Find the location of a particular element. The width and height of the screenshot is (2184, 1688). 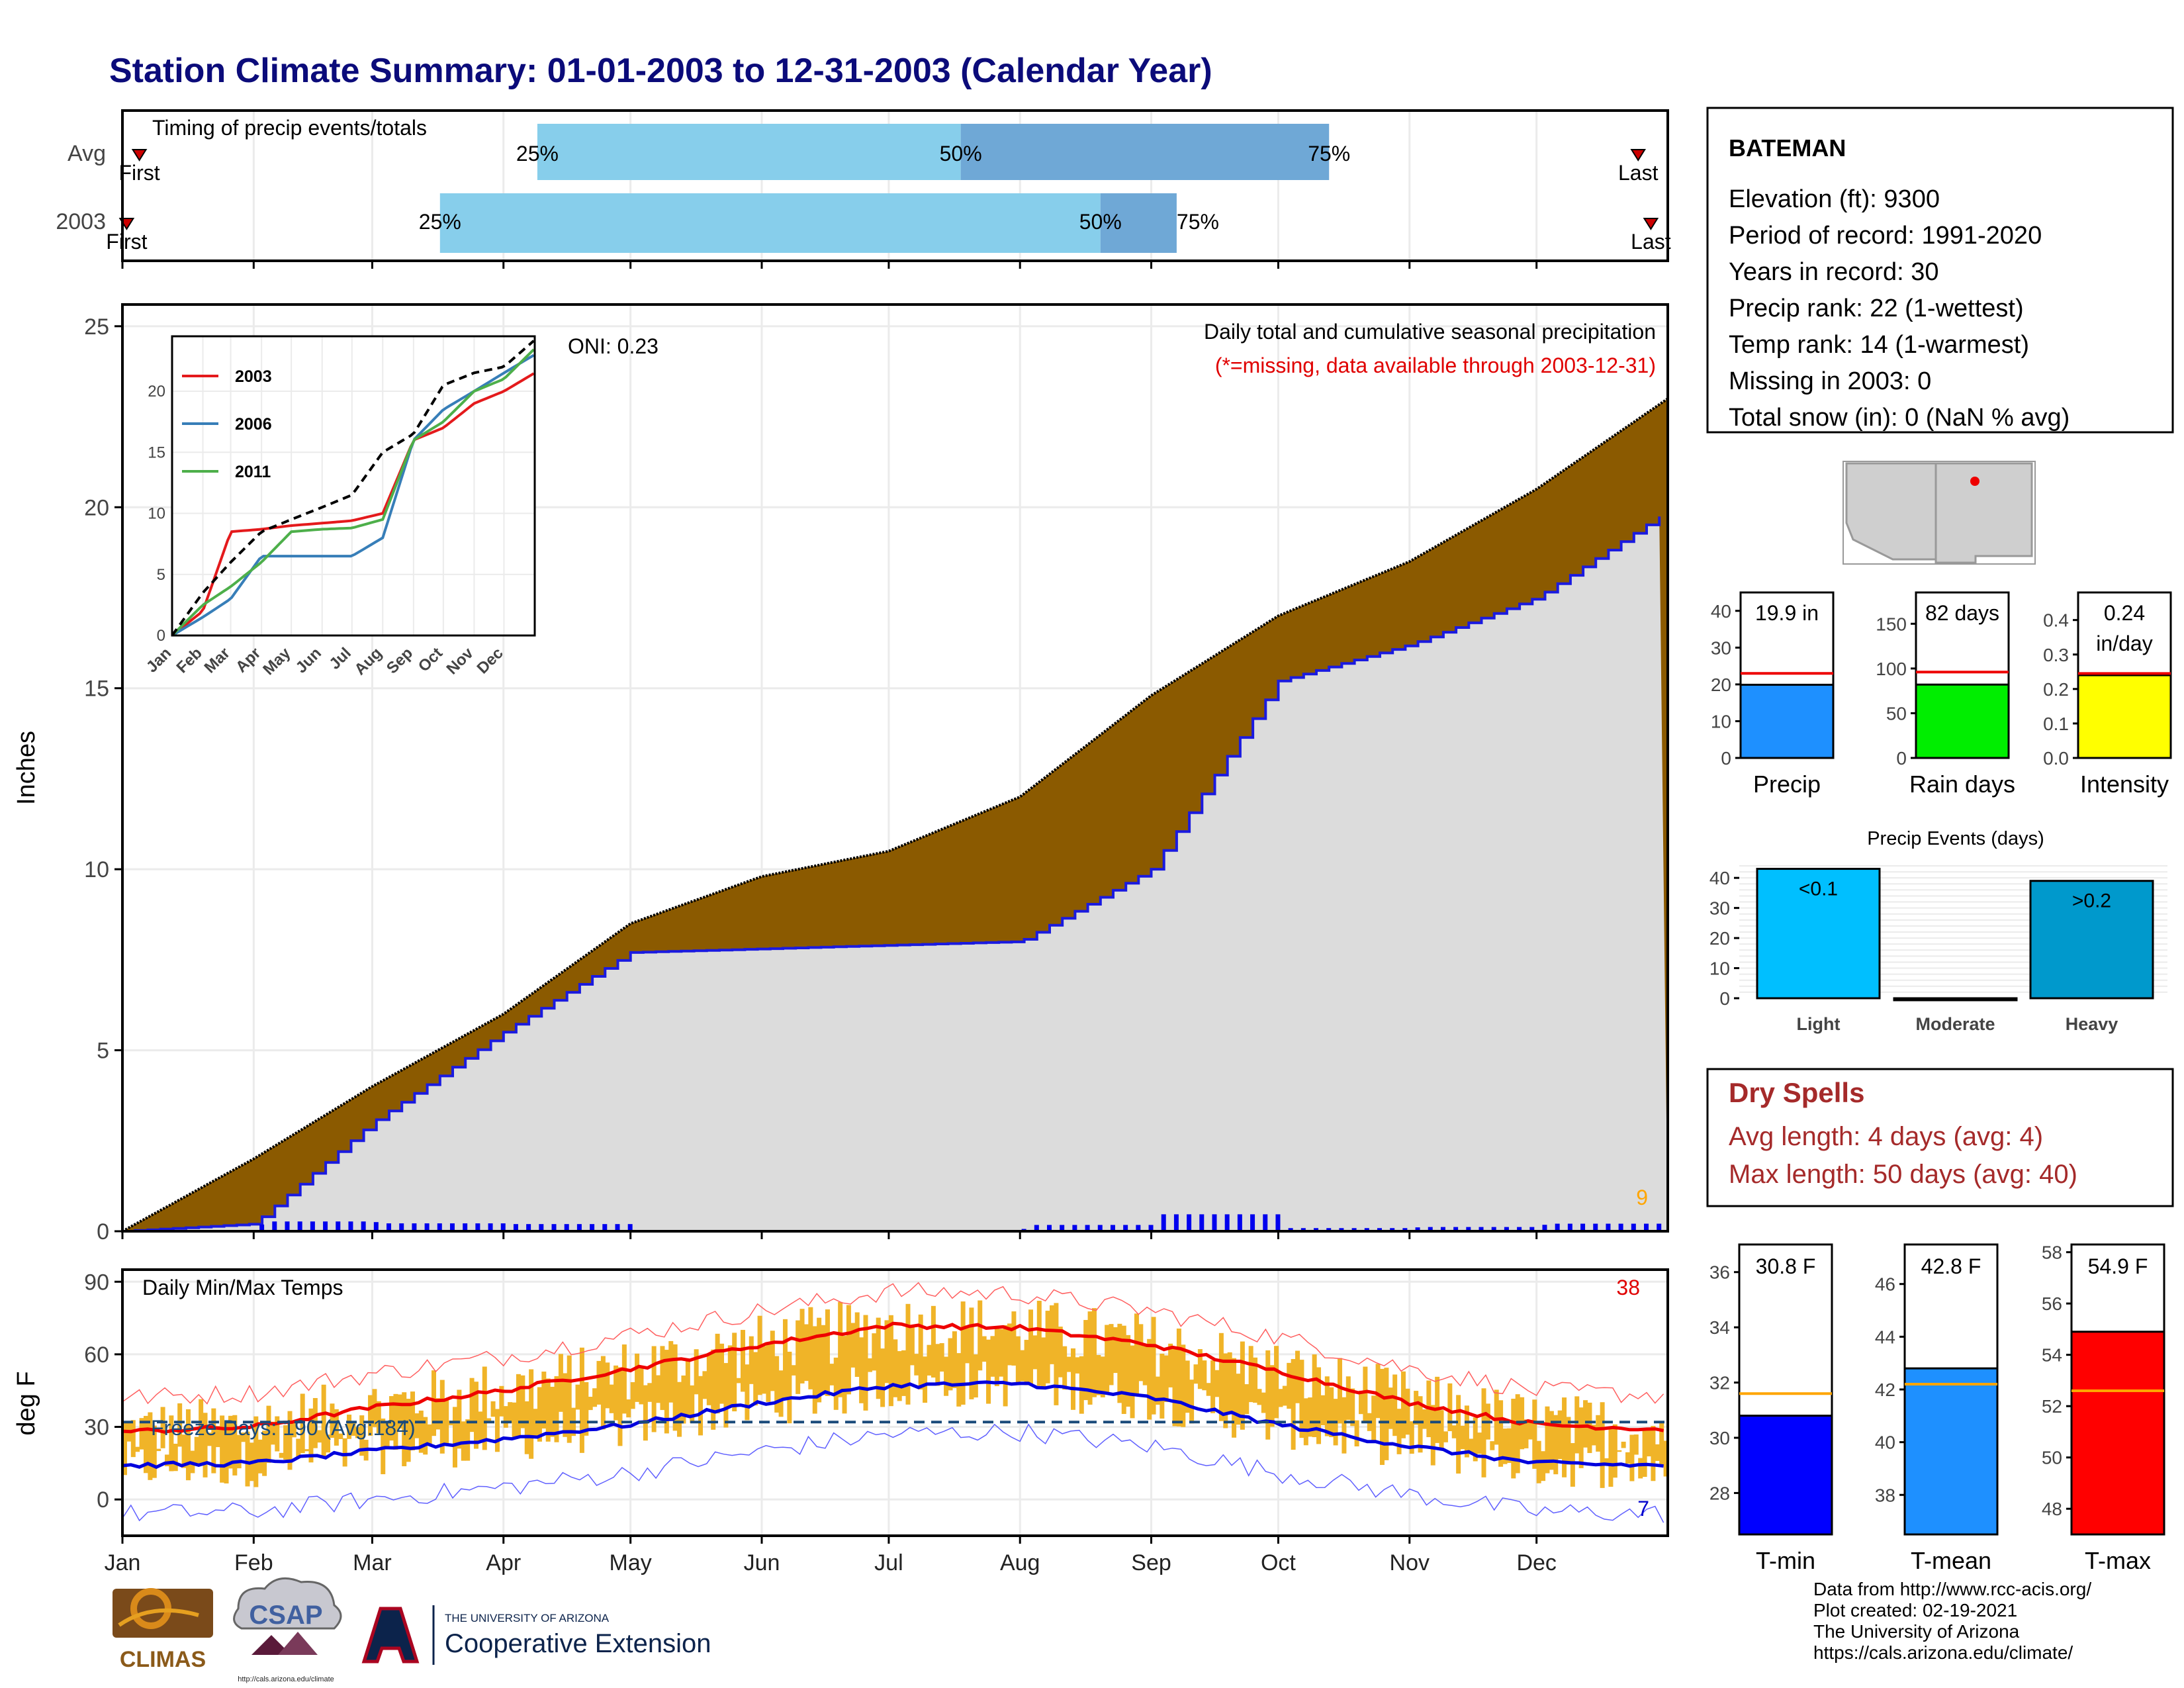

temp-ytick-label: 60 is located at coordinates (97, 1355).